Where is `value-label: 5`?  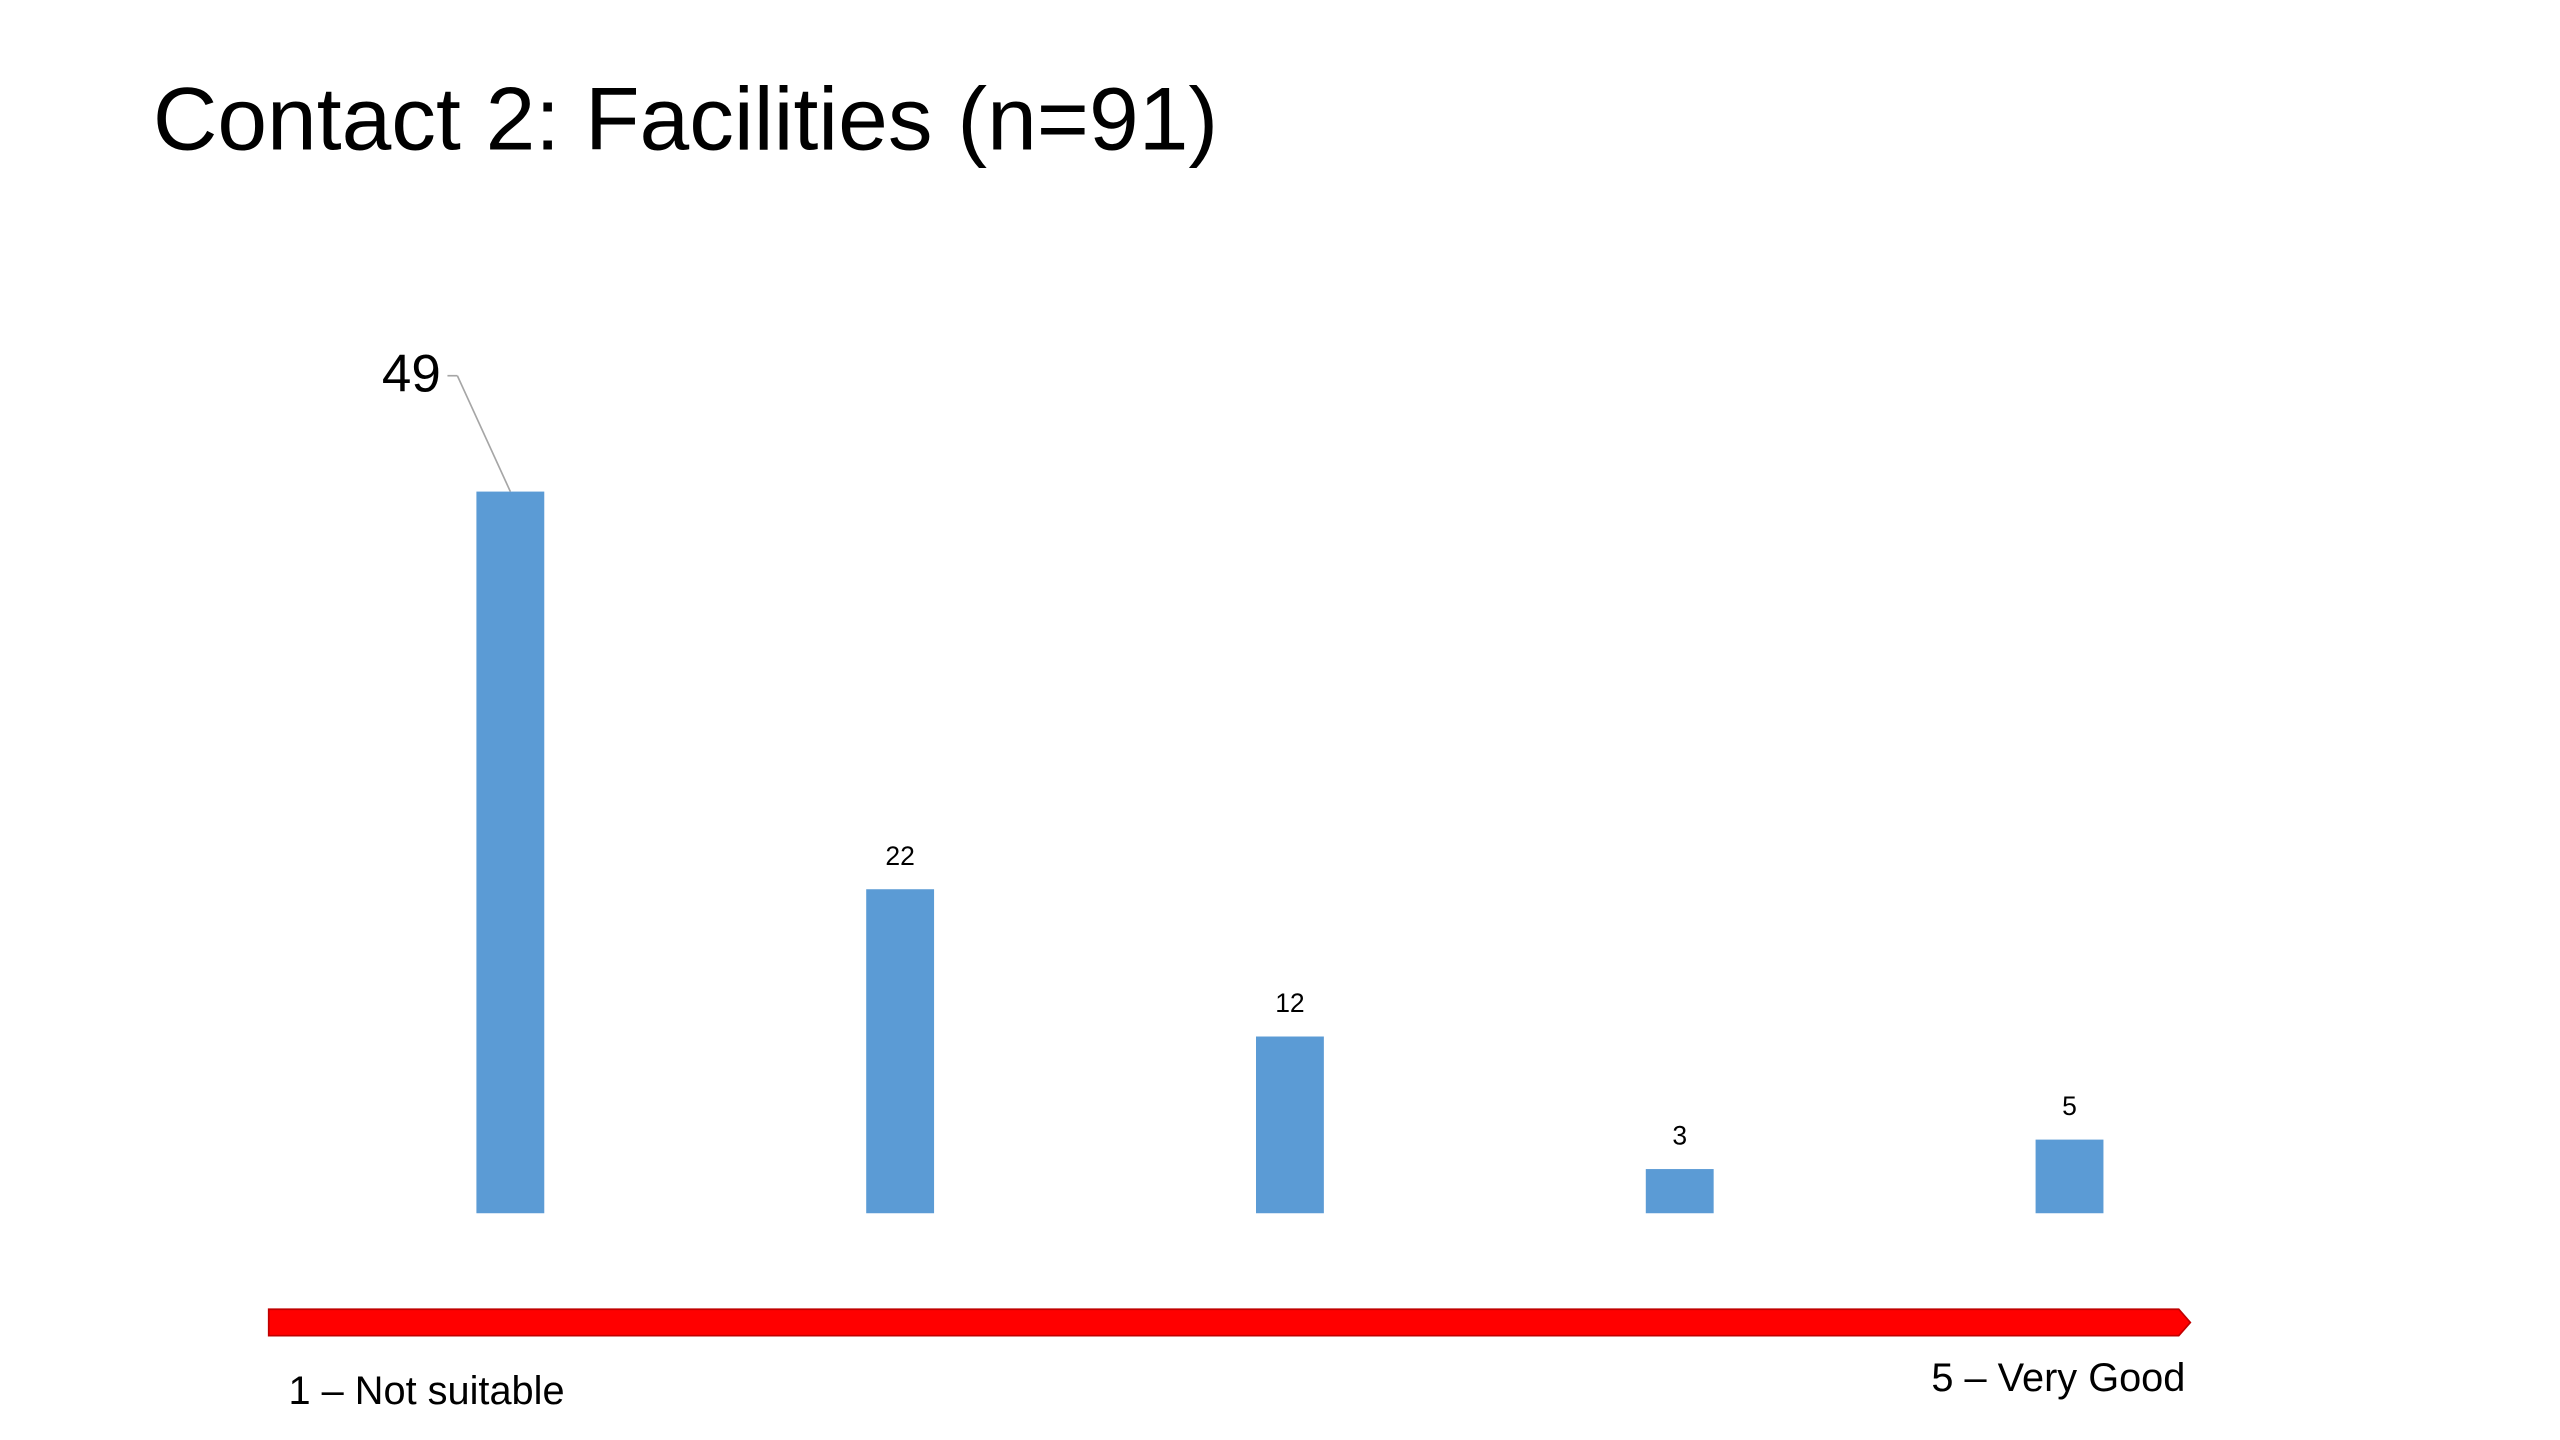 value-label: 5 is located at coordinates (2069, 1106).